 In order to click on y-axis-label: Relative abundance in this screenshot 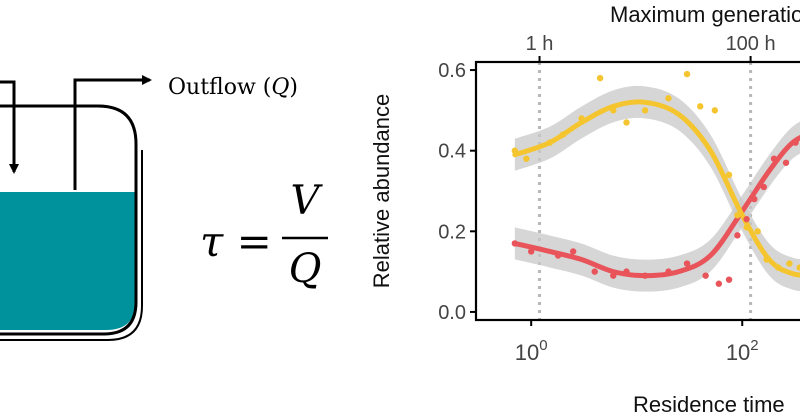, I will do `click(381, 191)`.